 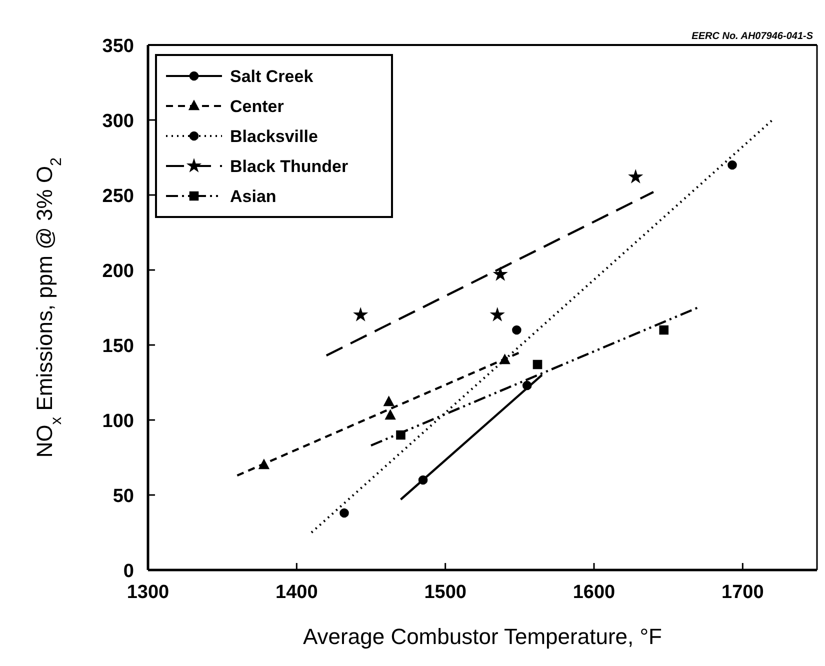 I want to click on y-tick-label: 300, so click(x=118, y=121).